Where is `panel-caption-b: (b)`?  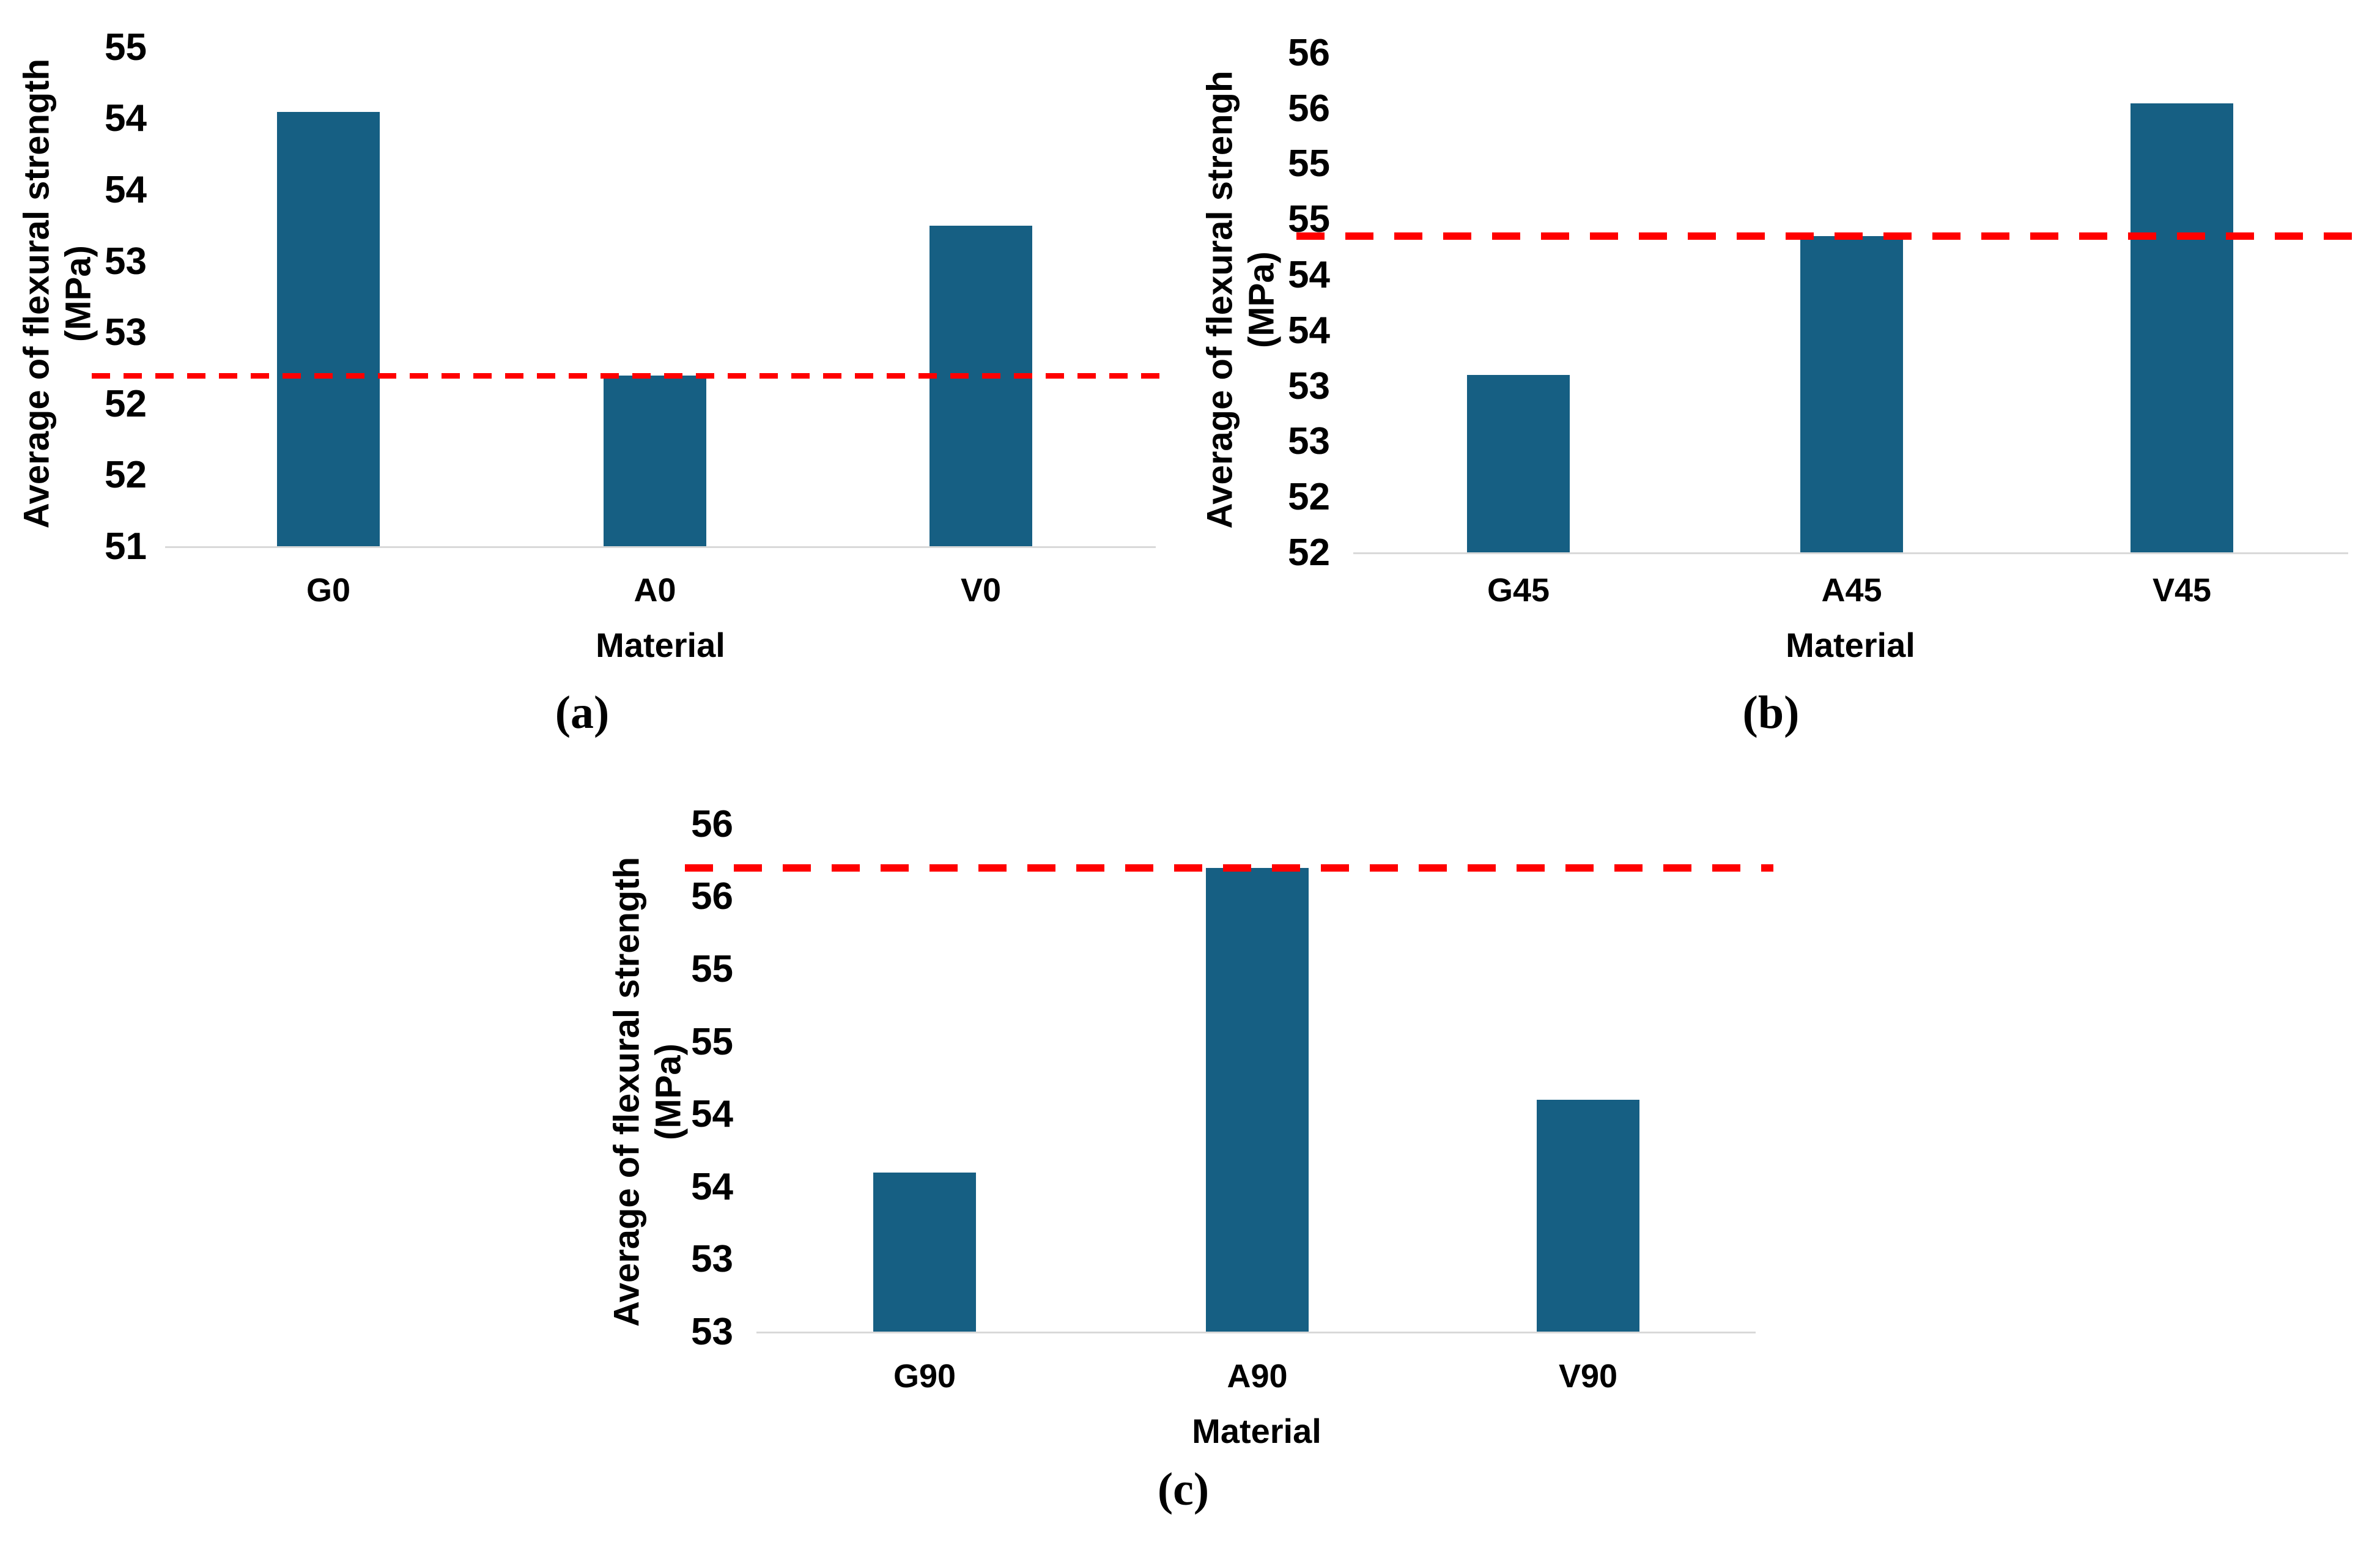
panel-caption-b: (b) is located at coordinates (1771, 712).